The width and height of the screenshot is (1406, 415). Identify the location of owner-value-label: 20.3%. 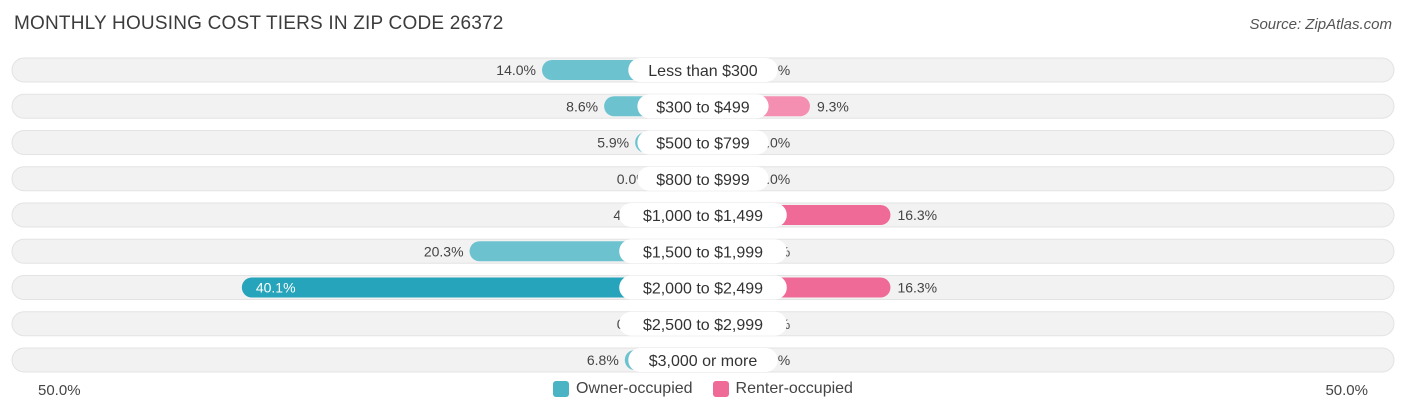
(444, 251).